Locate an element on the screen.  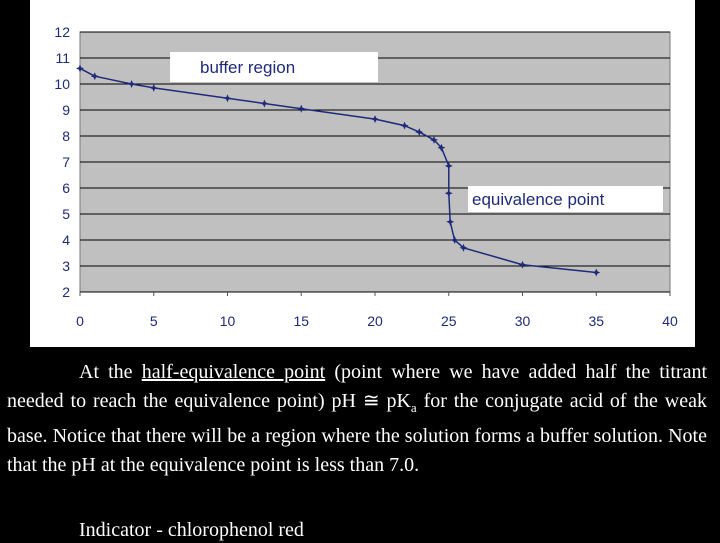
caption-part-1: At the is located at coordinates (110, 372).